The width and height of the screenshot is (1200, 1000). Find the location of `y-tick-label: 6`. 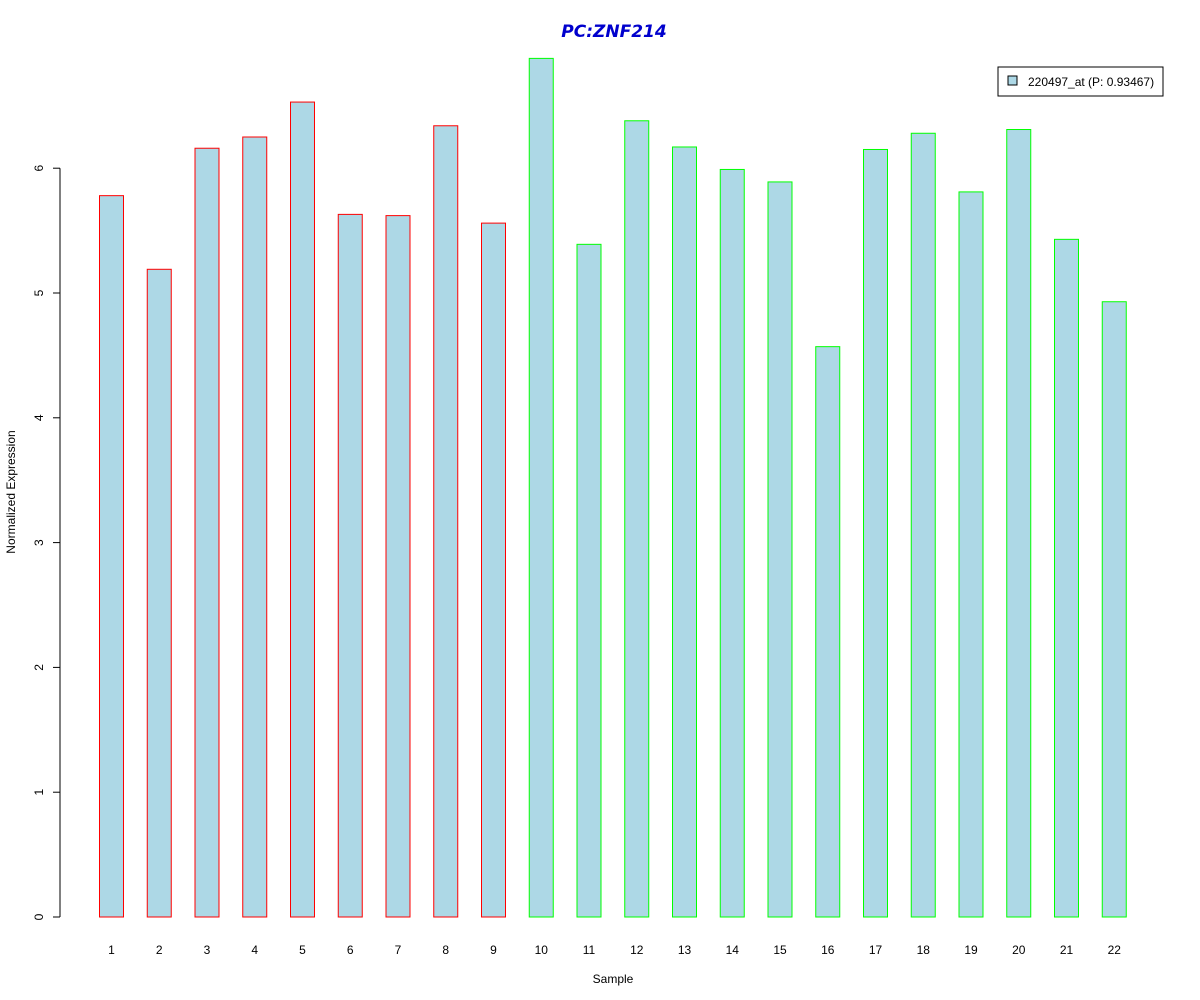

y-tick-label: 6 is located at coordinates (39, 168).